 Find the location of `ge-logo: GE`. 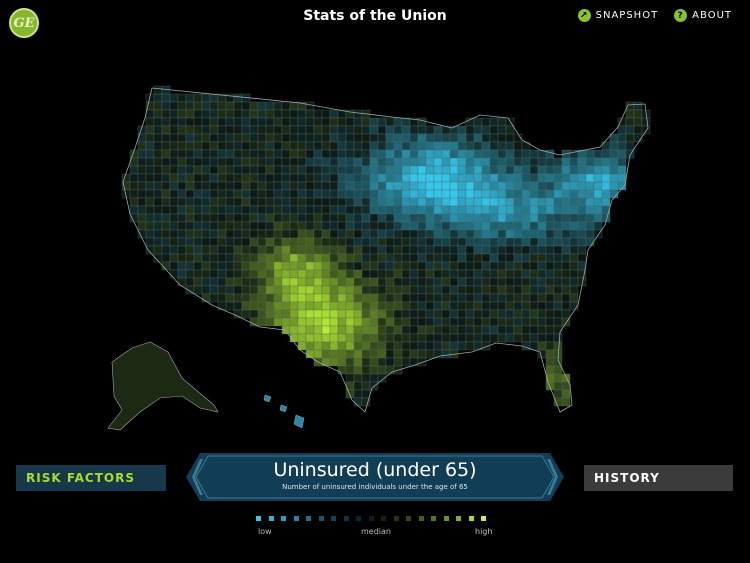

ge-logo: GE is located at coordinates (24, 23).